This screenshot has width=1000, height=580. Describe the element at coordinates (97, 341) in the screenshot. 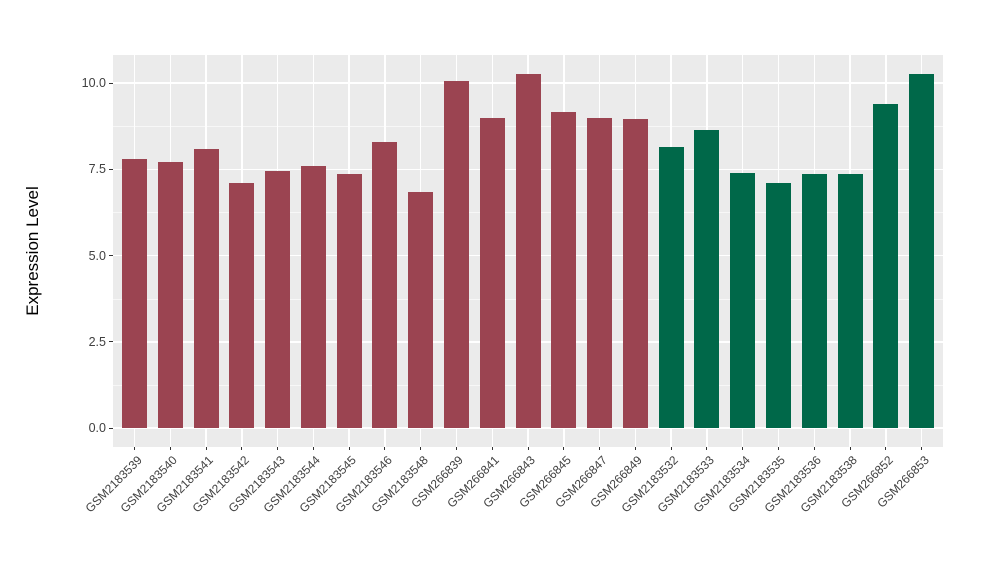

I see `y-tick-label: 2.5` at that location.